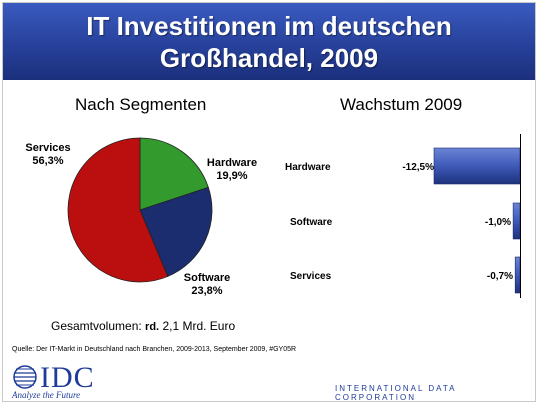  Describe the element at coordinates (477, 166) in the screenshot. I see `bar-hardware` at that location.